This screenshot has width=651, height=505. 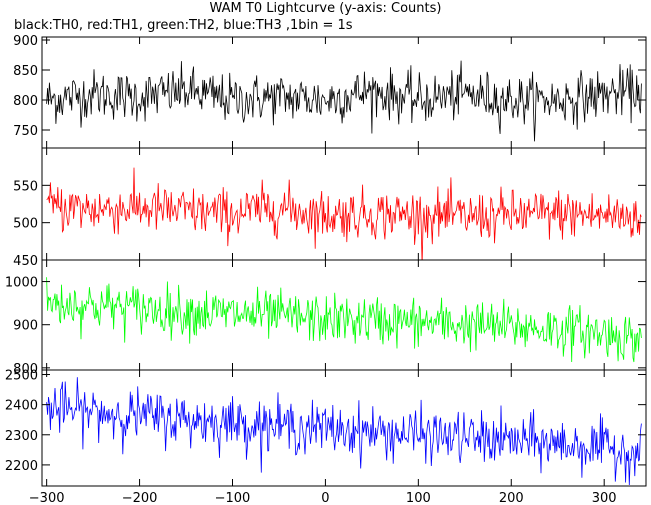 What do you see at coordinates (25, 186) in the screenshot?
I see `y-tick-label-th1: 550` at bounding box center [25, 186].